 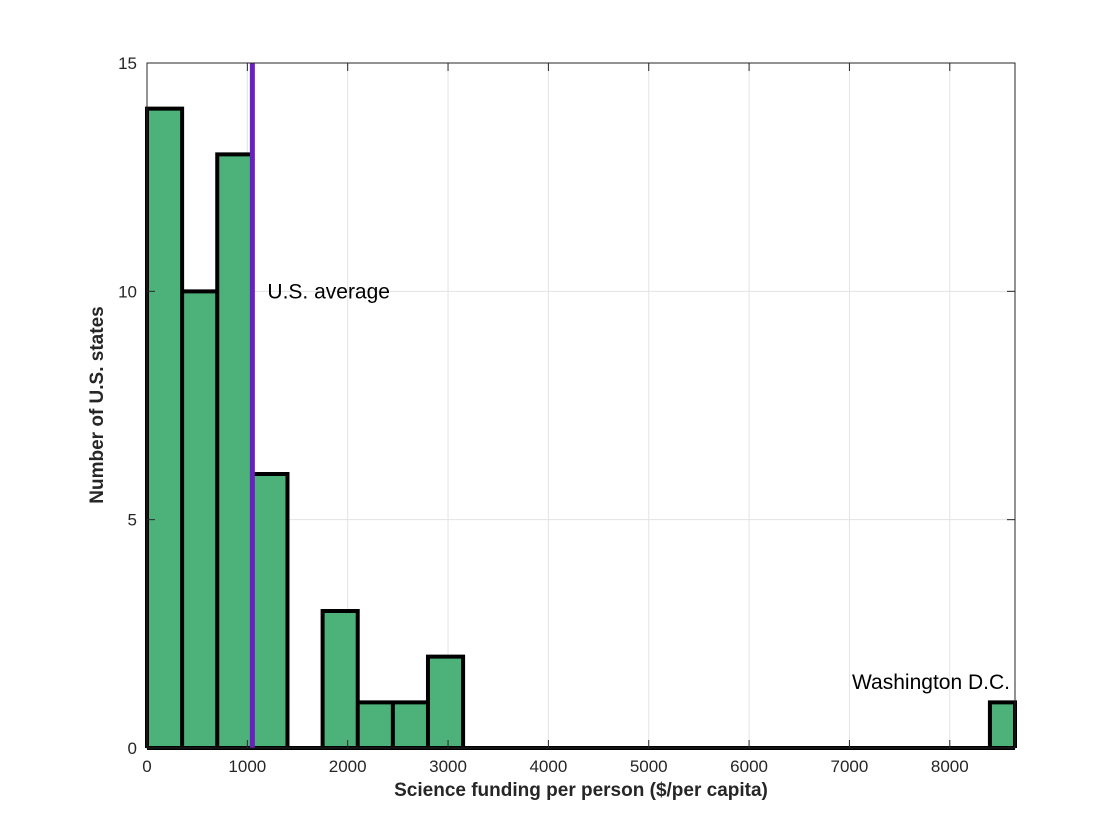 I want to click on y-tick-label: 10, so click(x=127, y=291).